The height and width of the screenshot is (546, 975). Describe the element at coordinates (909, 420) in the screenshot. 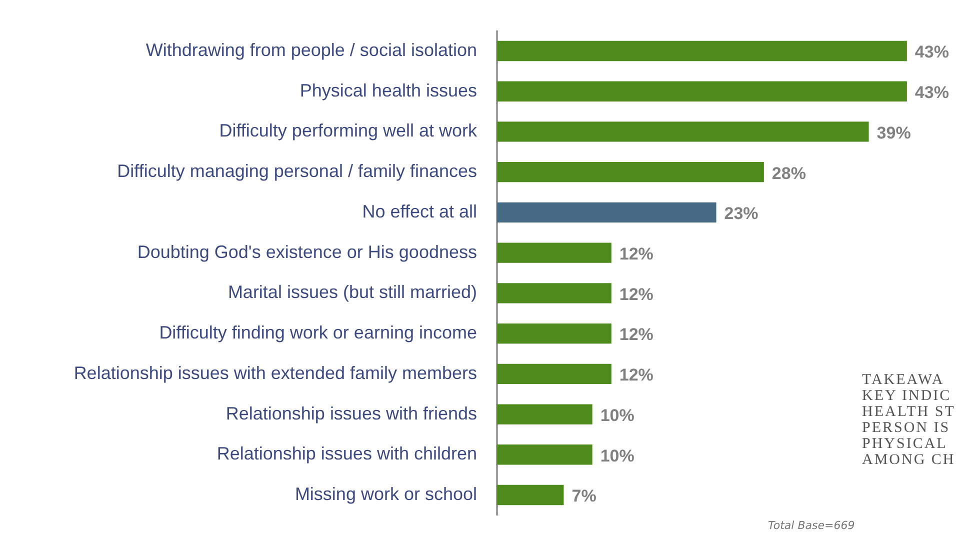

I see `annotation: TAKEAWA KEY INDIC HEALTH ST PERSON IS PHYSICAL AMONG CH` at that location.